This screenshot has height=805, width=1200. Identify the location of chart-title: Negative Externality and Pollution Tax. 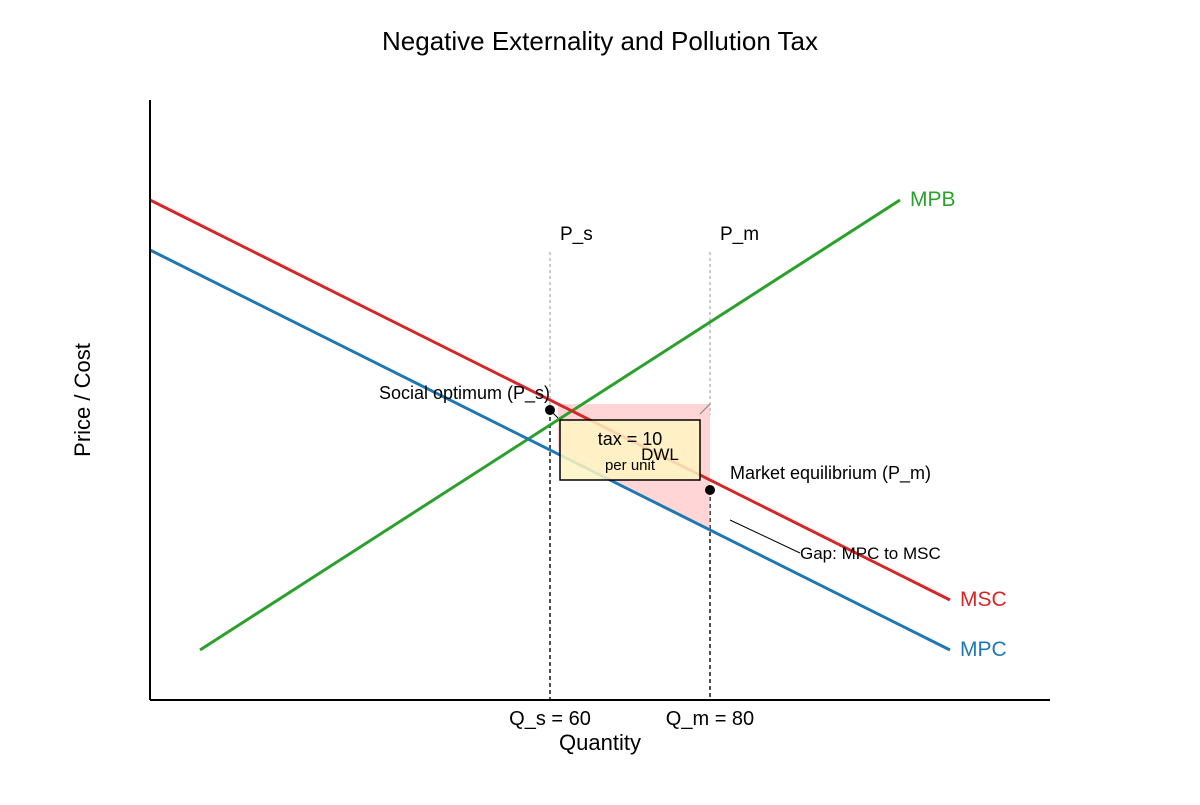
(600, 41).